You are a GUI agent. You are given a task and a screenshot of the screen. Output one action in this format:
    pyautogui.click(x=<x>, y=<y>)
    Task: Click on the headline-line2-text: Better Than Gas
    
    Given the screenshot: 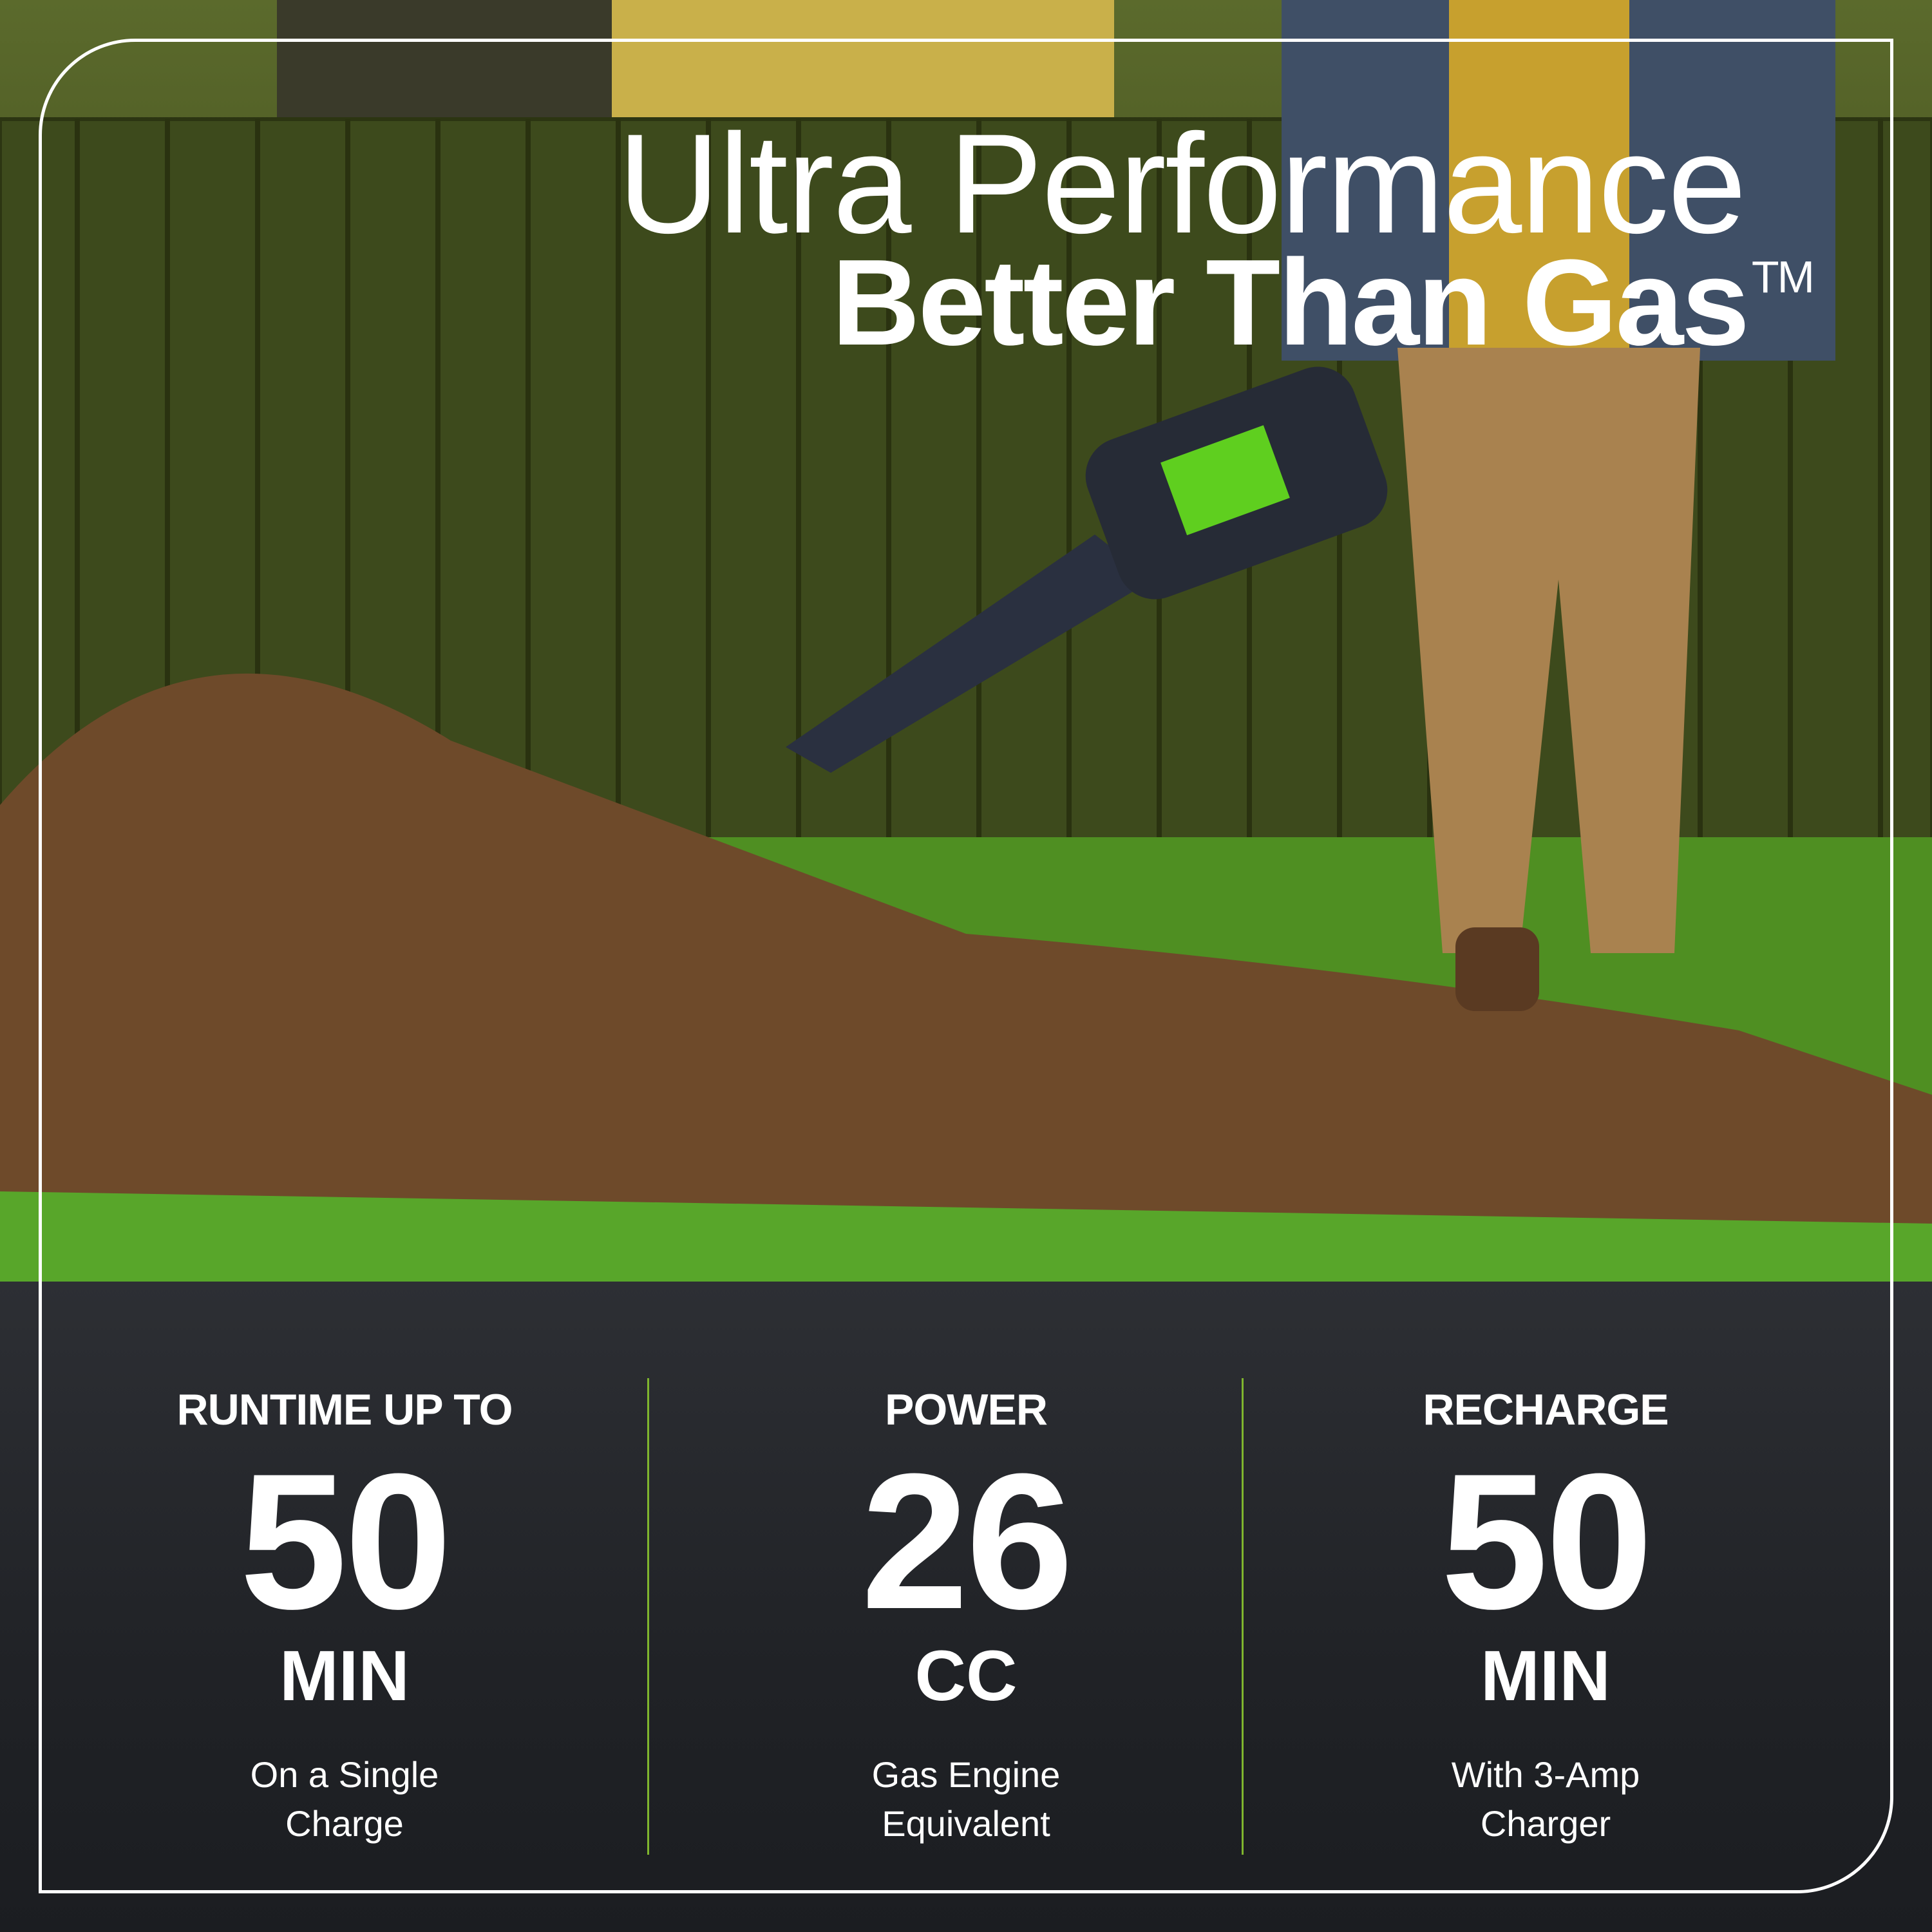 What is the action you would take?
    pyautogui.click(x=1290, y=302)
    